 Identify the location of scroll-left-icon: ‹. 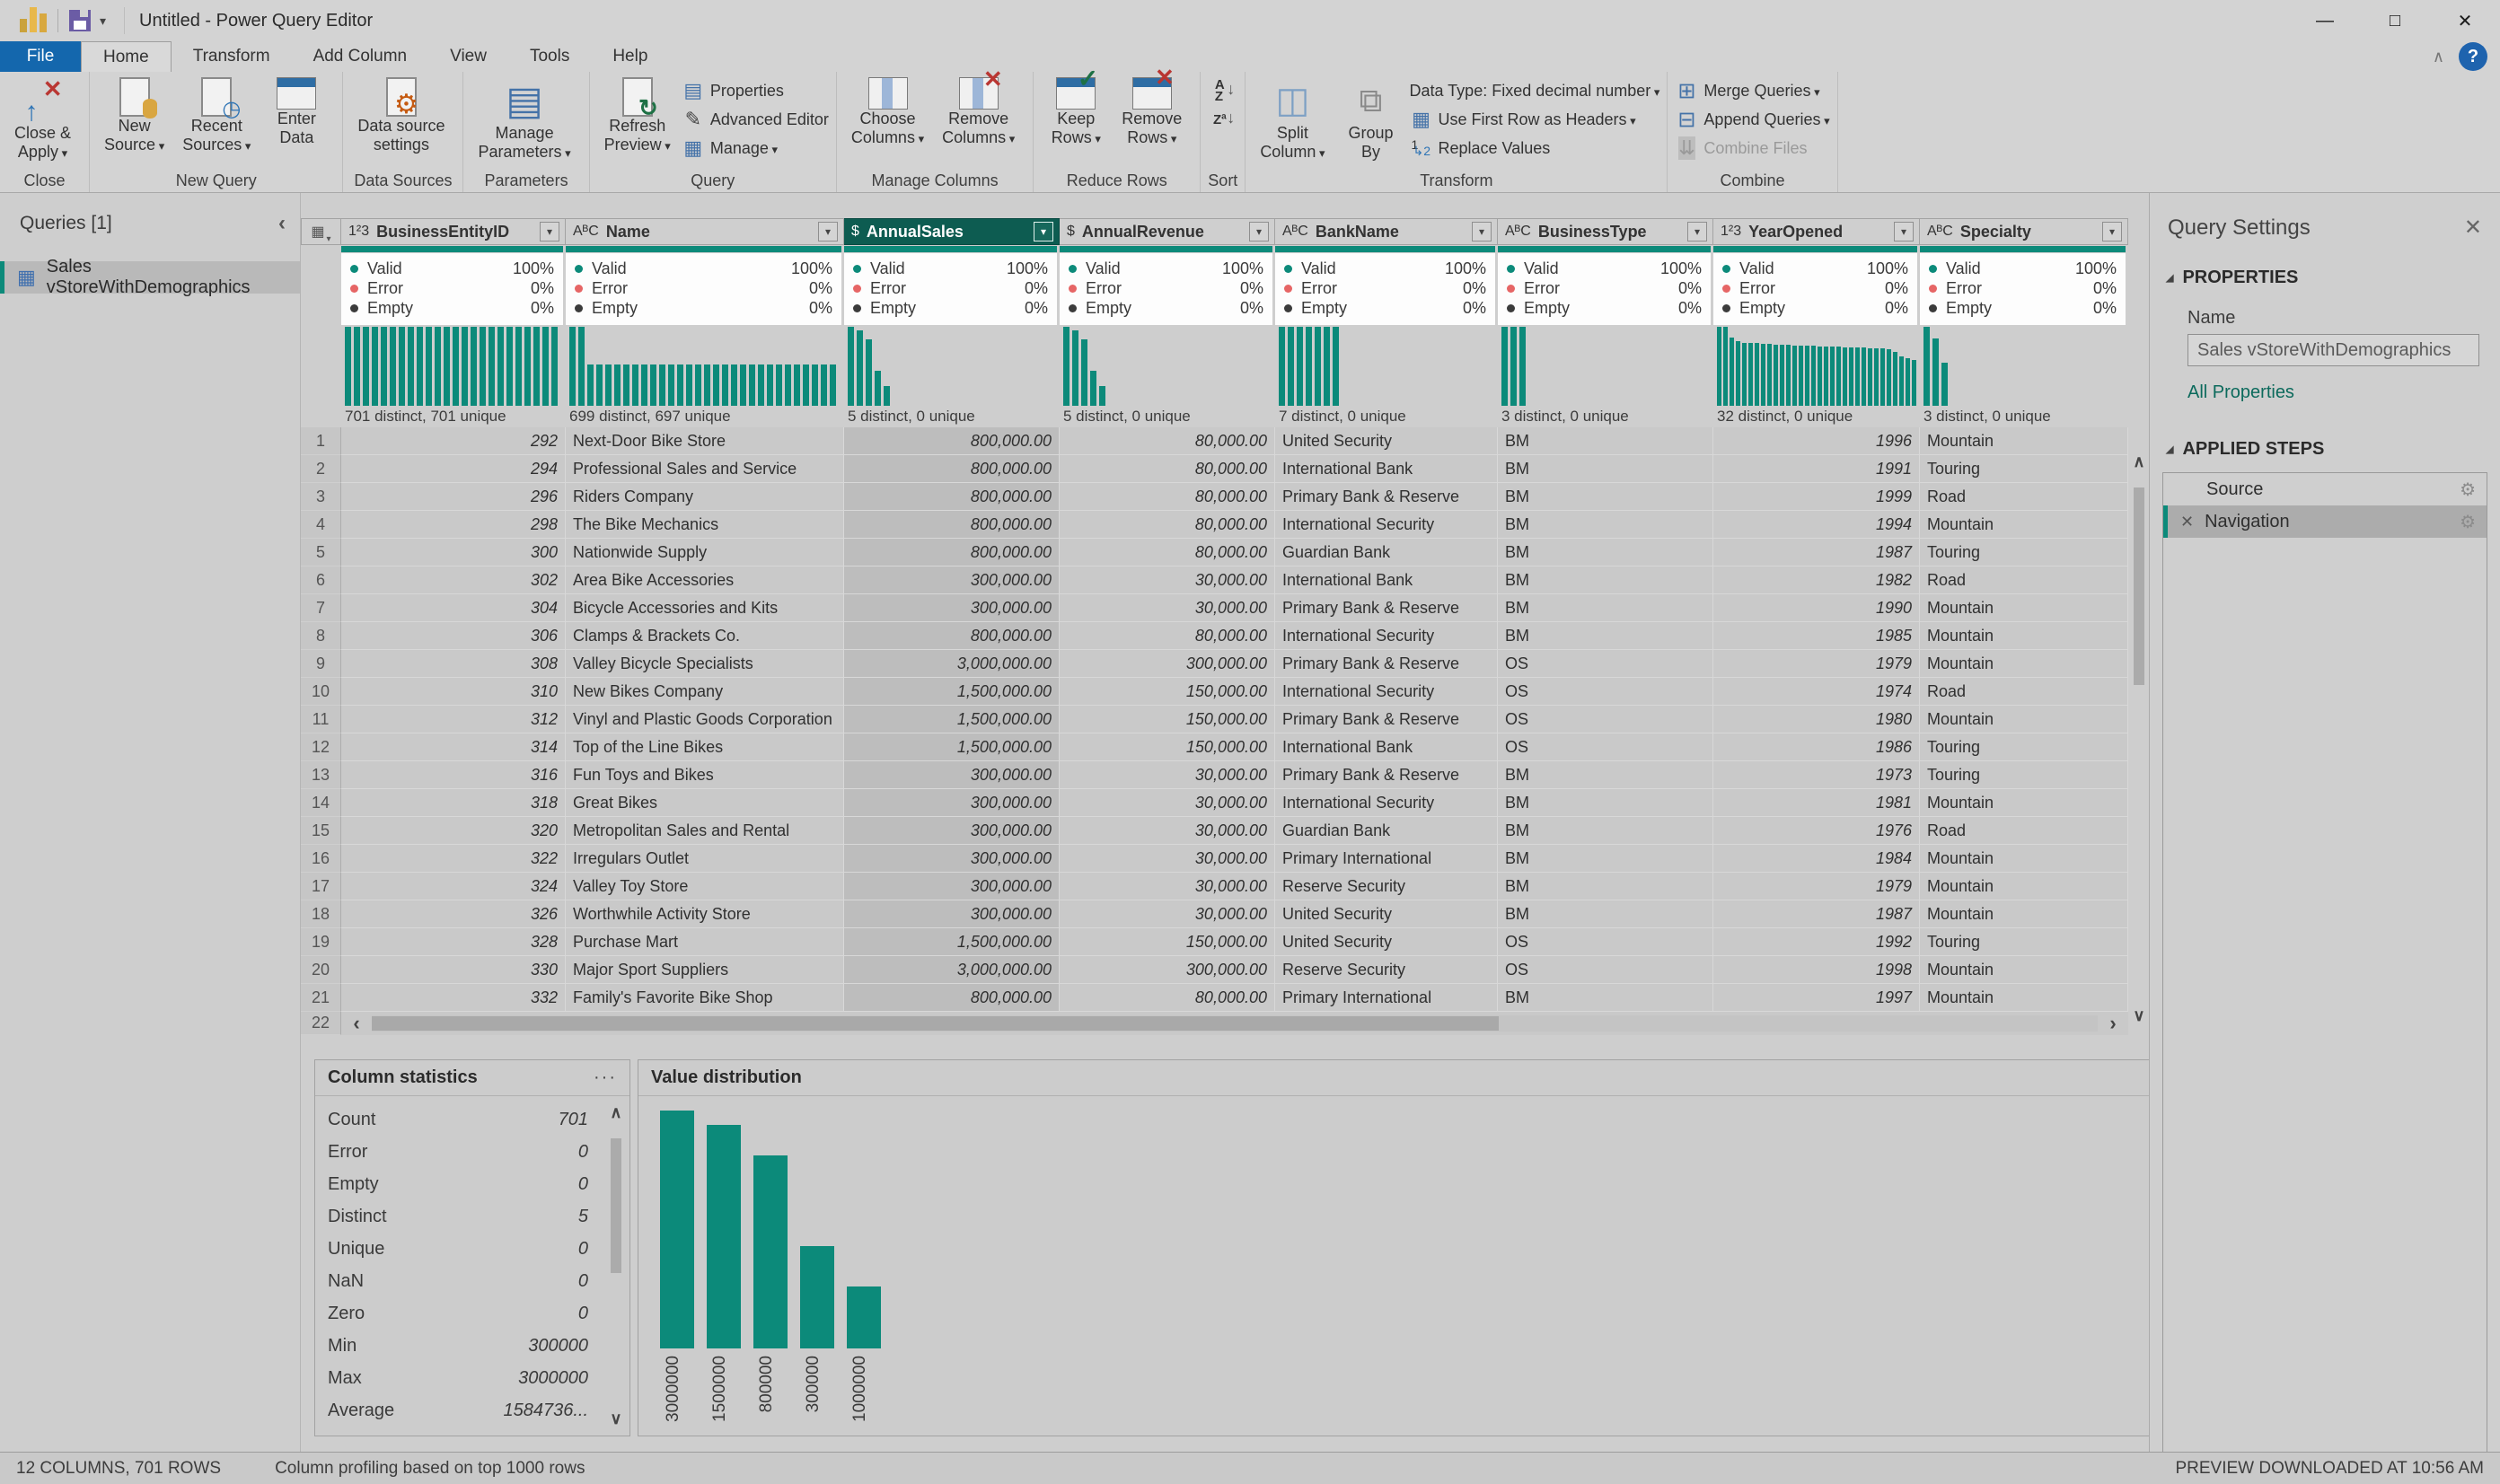
(356, 1023).